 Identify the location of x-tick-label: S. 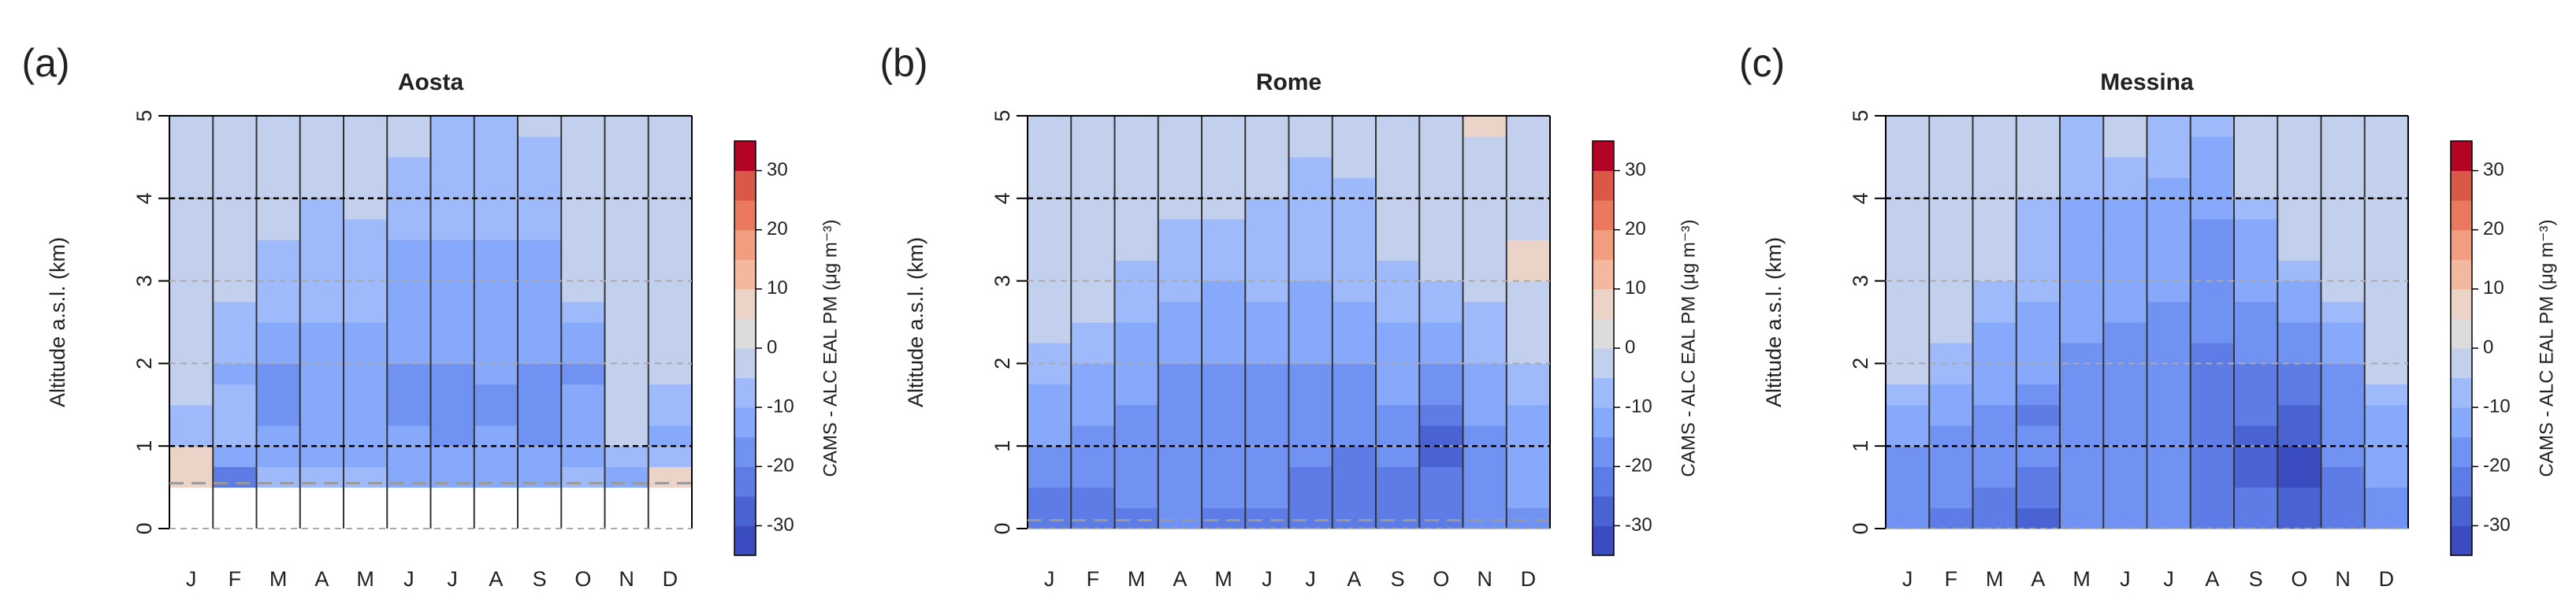
(2256, 579).